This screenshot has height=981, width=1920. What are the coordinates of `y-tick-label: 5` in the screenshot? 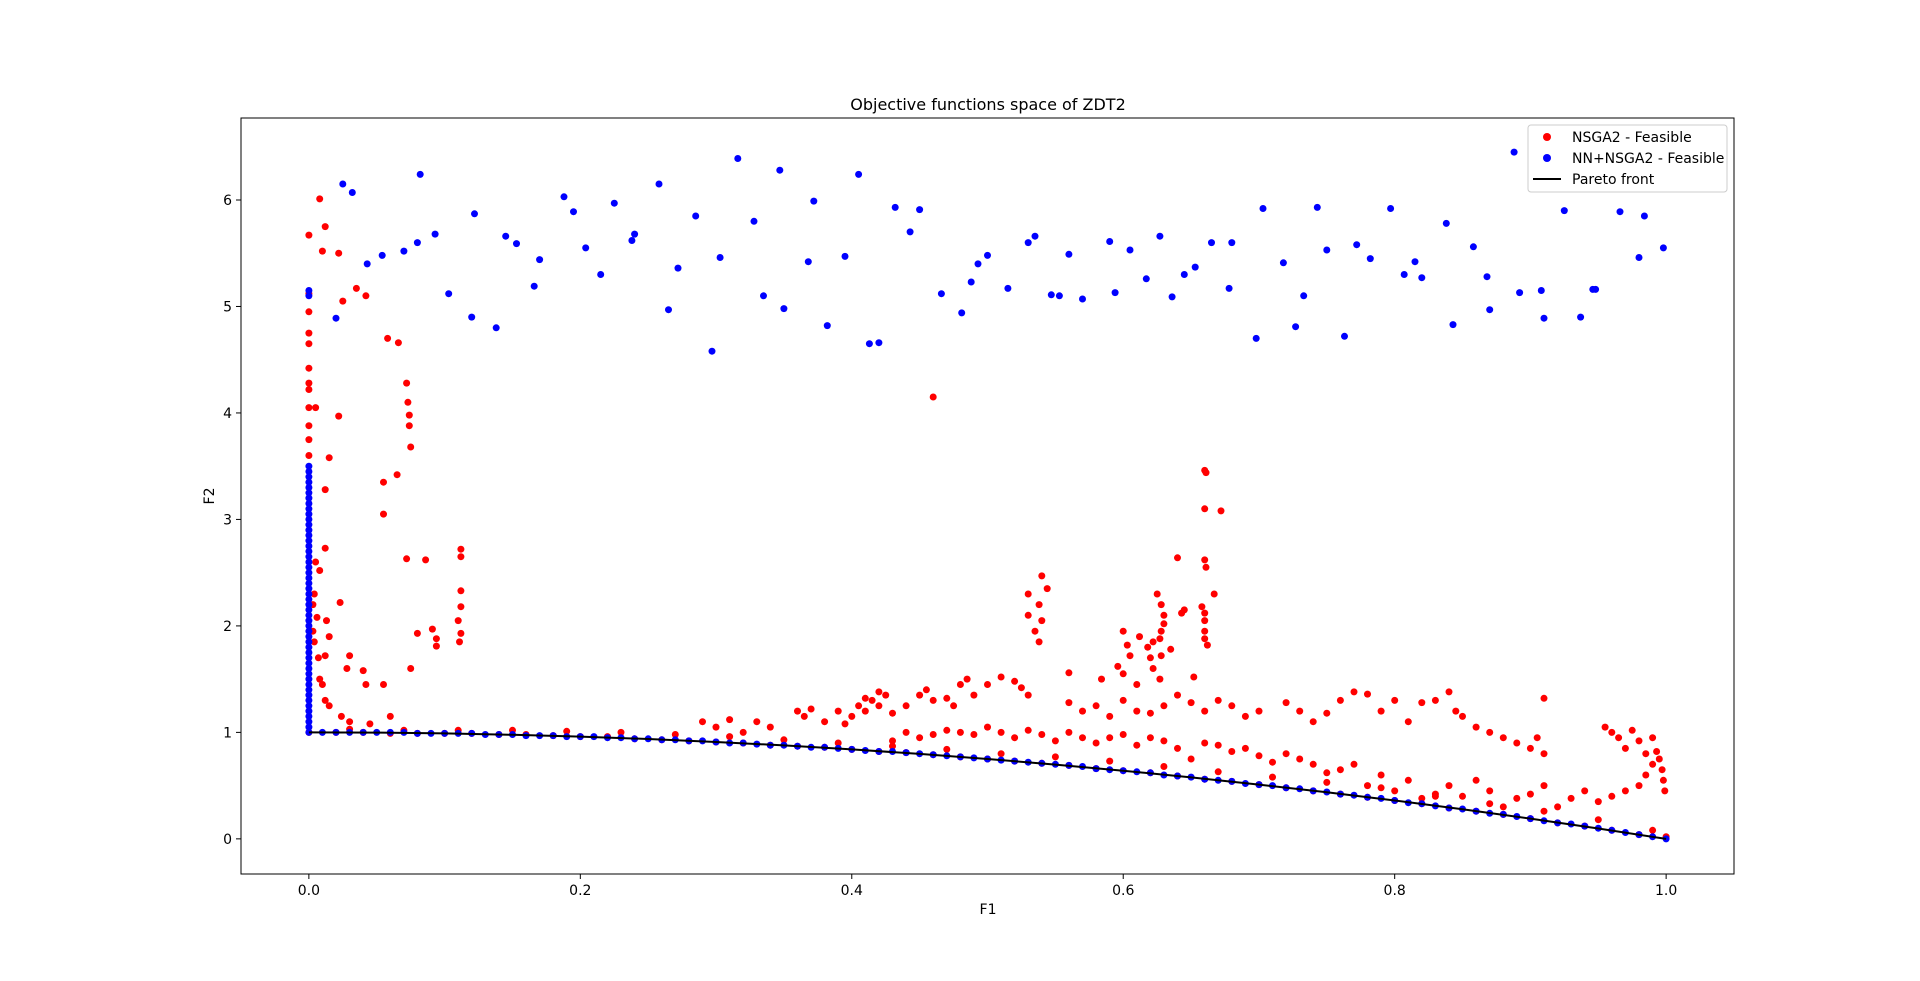 It's located at (227, 307).